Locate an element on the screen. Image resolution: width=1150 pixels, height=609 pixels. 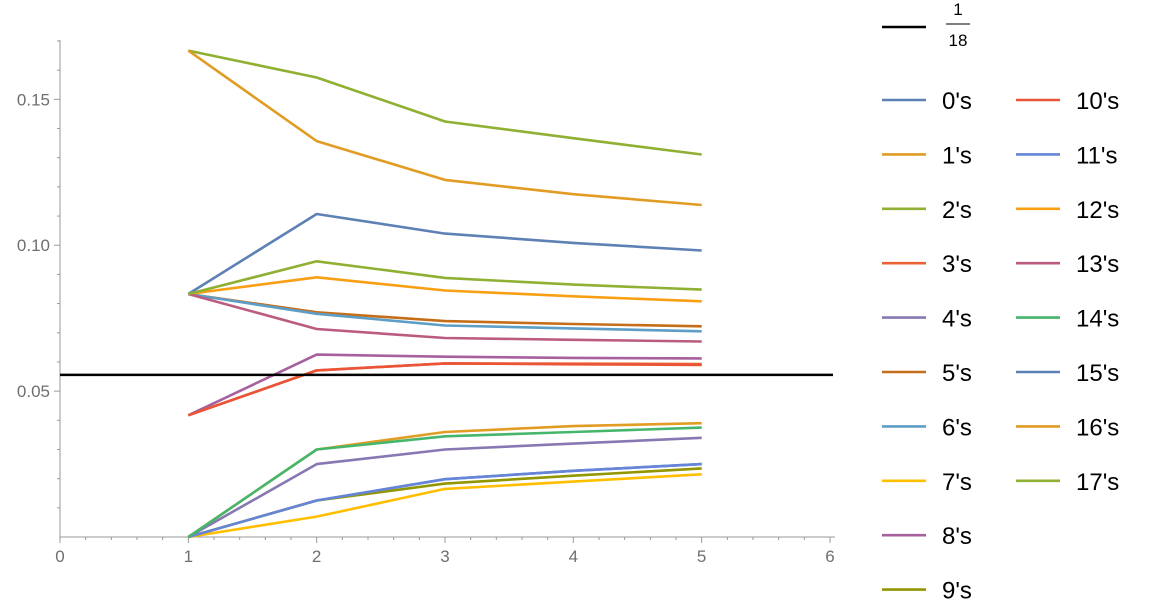
legend-label: 9's is located at coordinates (957, 591).